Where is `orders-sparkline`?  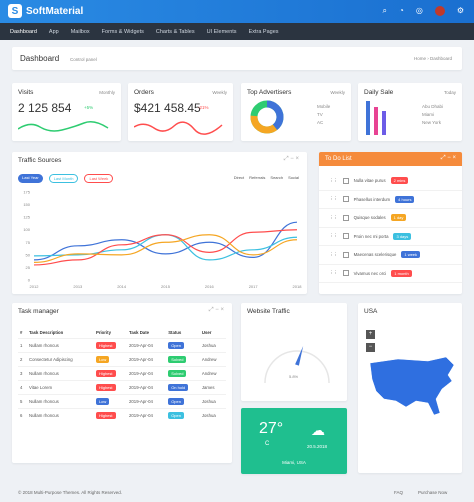 orders-sparkline is located at coordinates (178, 128).